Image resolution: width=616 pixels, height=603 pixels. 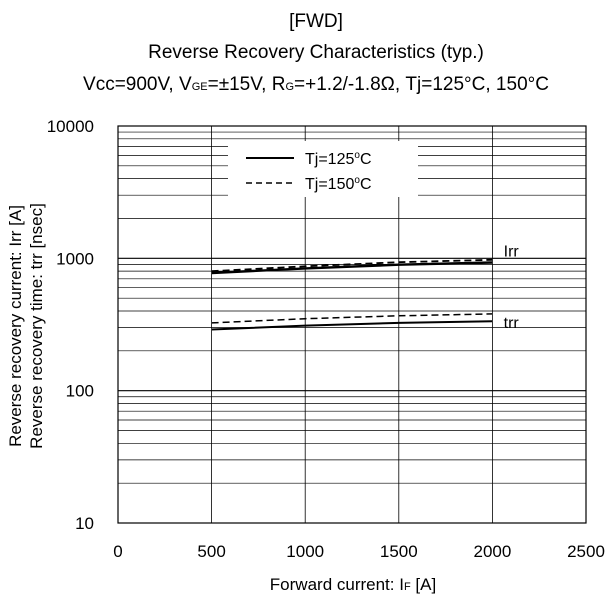 I want to click on y-axis-label-line2: Reverse recovery time: trr [nsec], so click(x=36, y=326).